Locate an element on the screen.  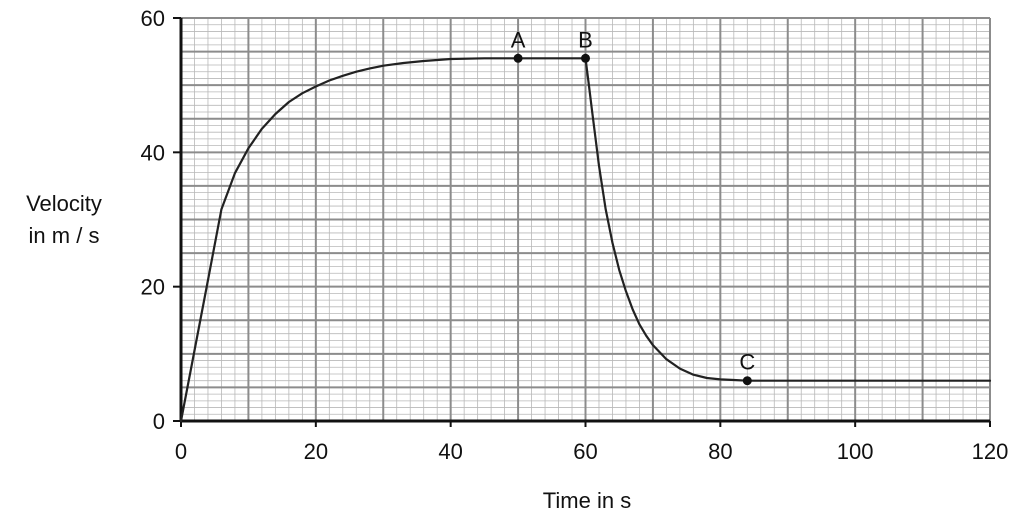
y-axis-title-line-1: Velocity is located at coordinates (64, 203).